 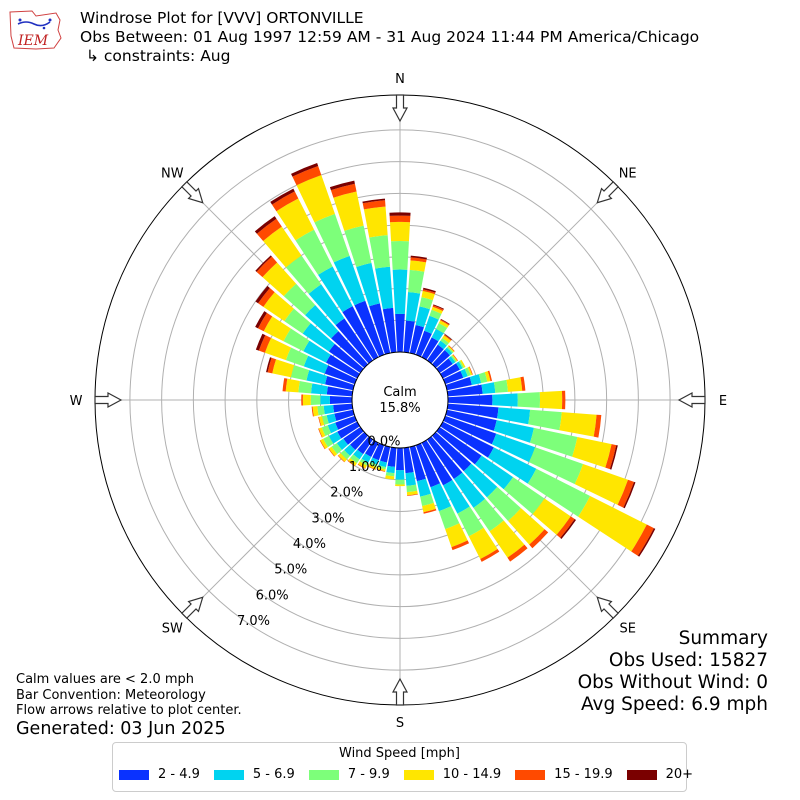 What do you see at coordinates (488, 515) in the screenshot?
I see `bar-ene-142.5-speedbin-3` at bounding box center [488, 515].